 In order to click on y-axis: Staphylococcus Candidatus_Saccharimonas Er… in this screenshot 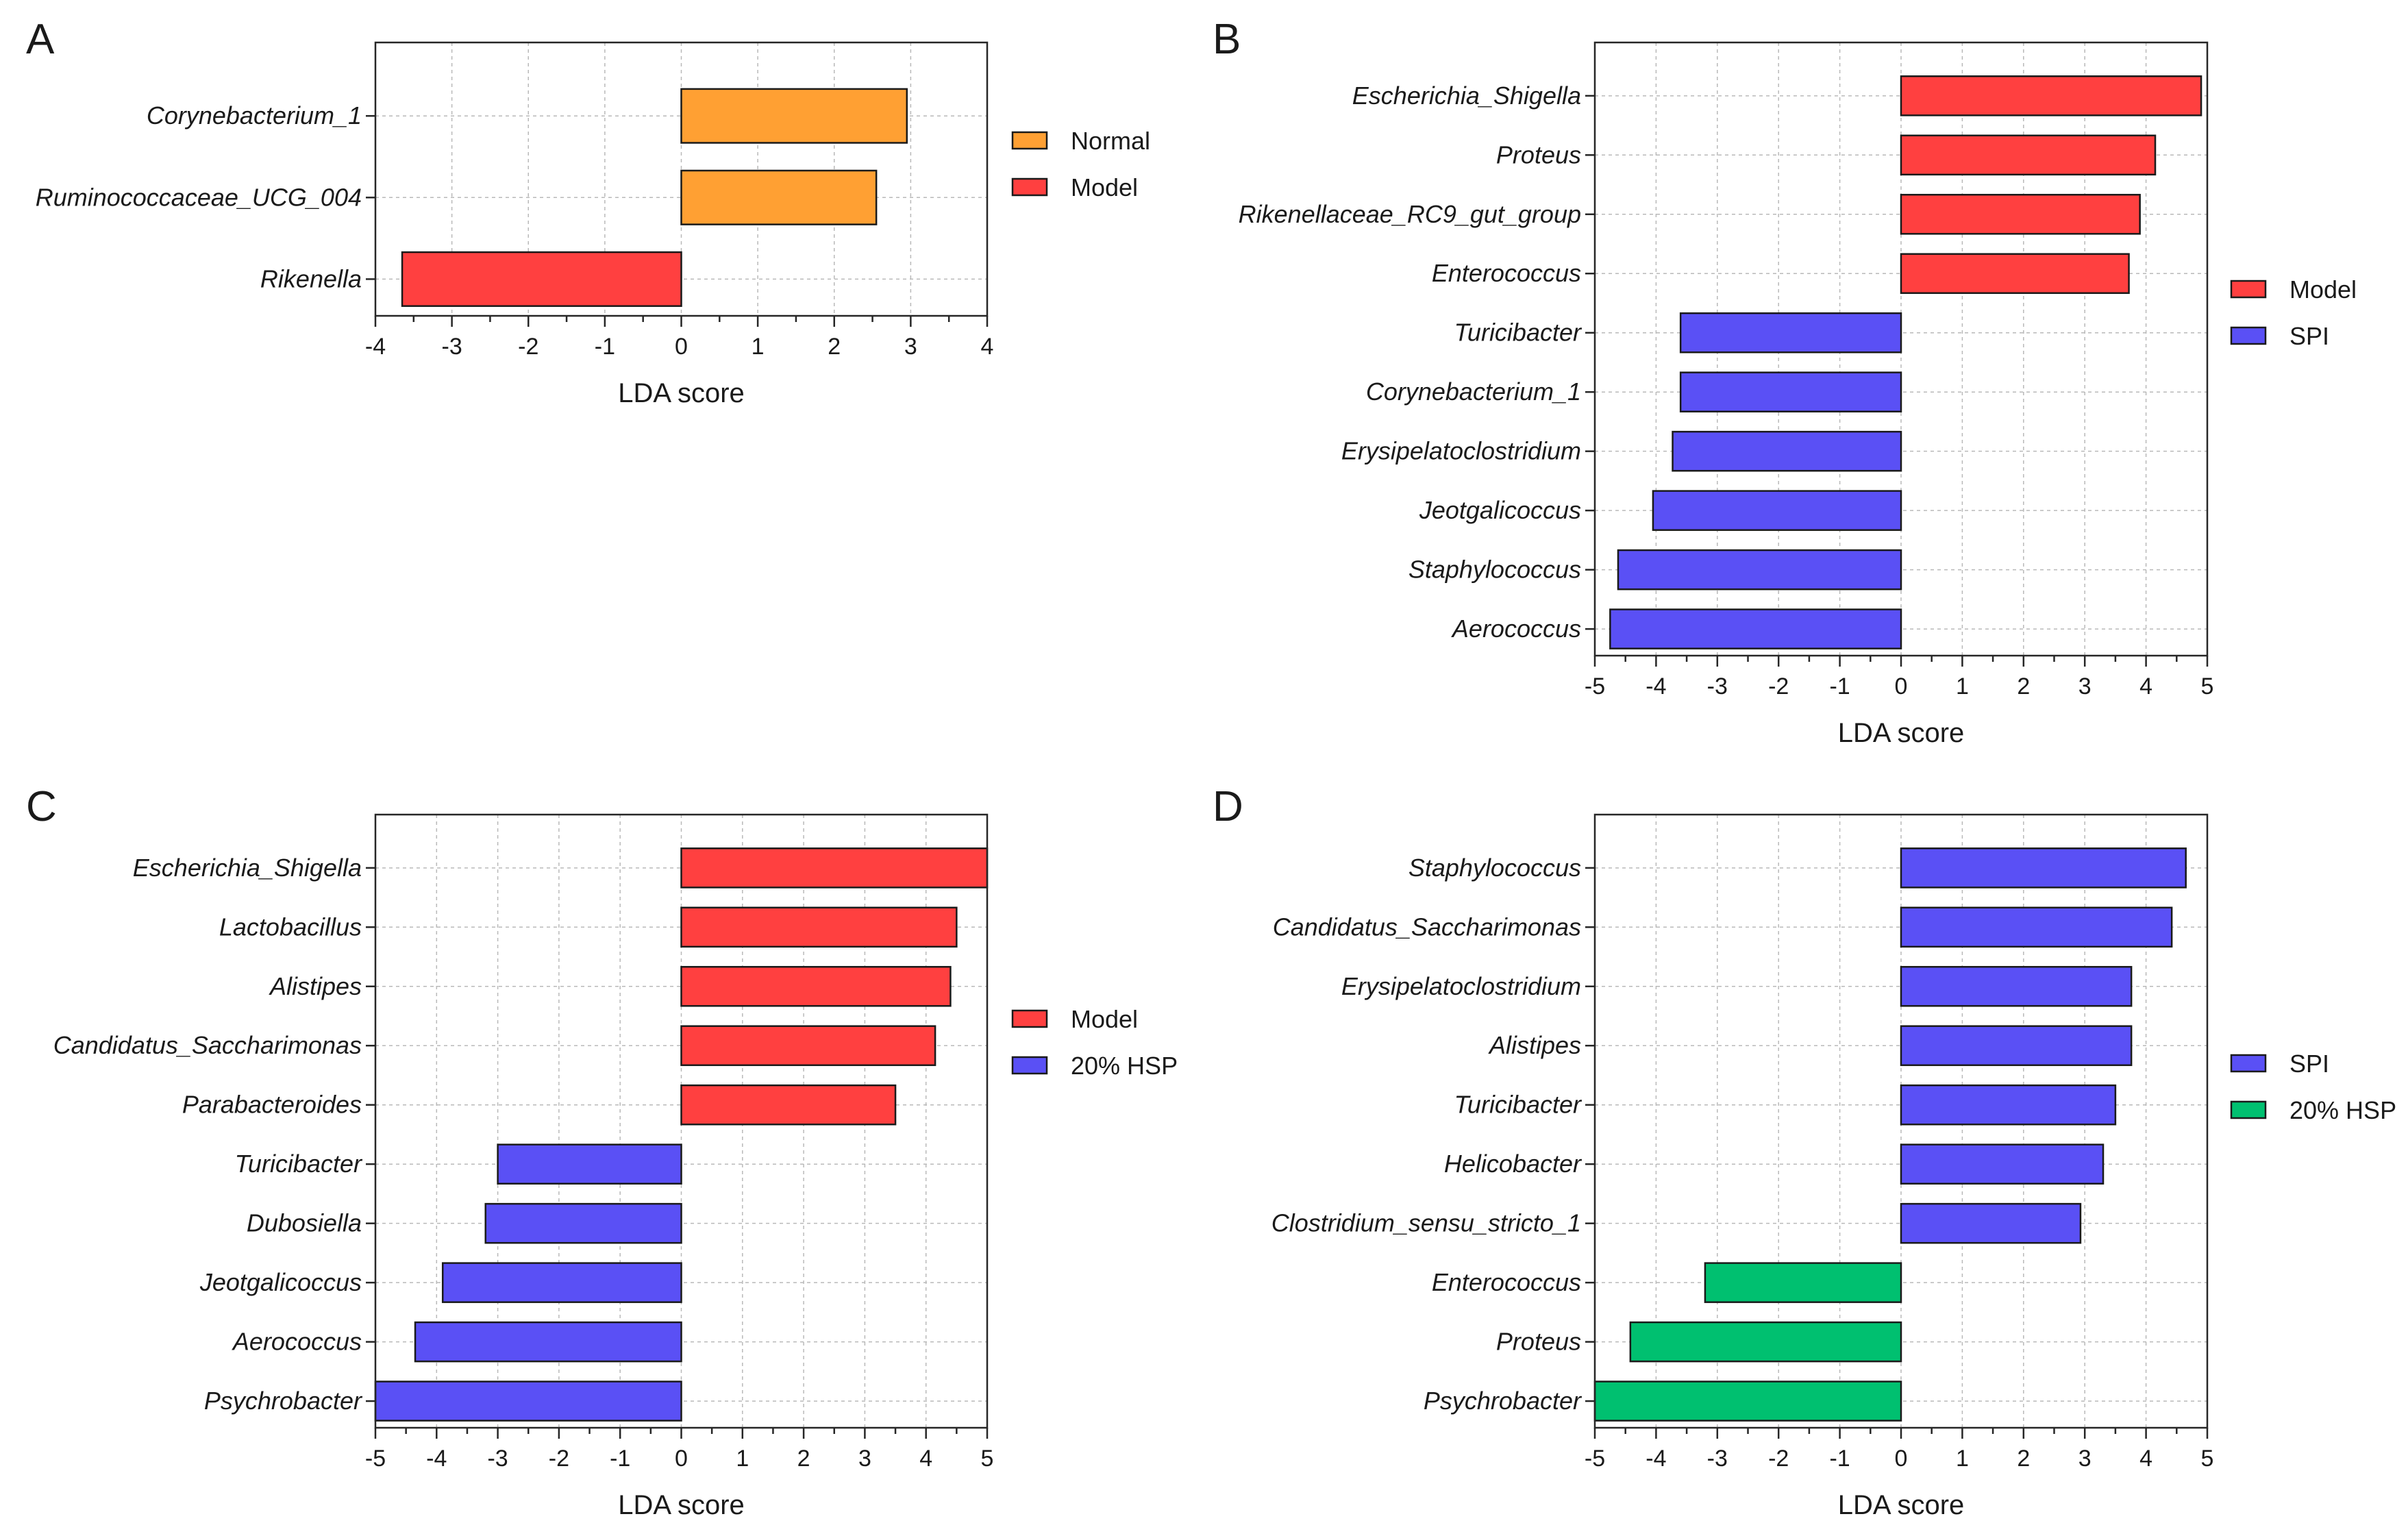, I will do `click(1433, 1134)`.